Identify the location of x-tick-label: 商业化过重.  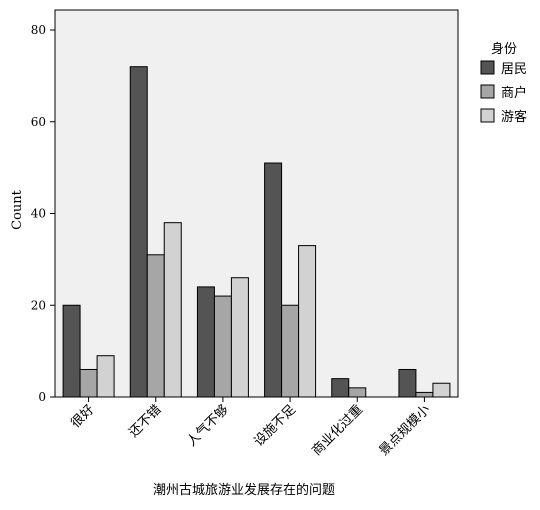
(337, 430).